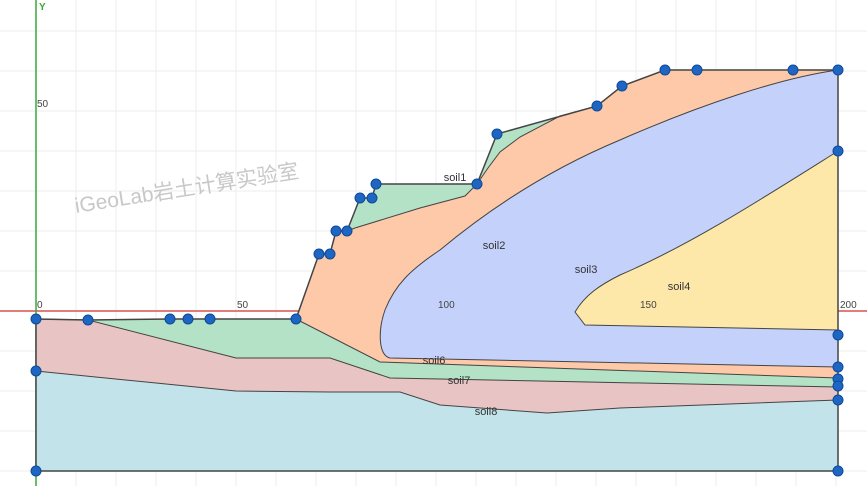  I want to click on y-tick-label: 50, so click(43, 104).